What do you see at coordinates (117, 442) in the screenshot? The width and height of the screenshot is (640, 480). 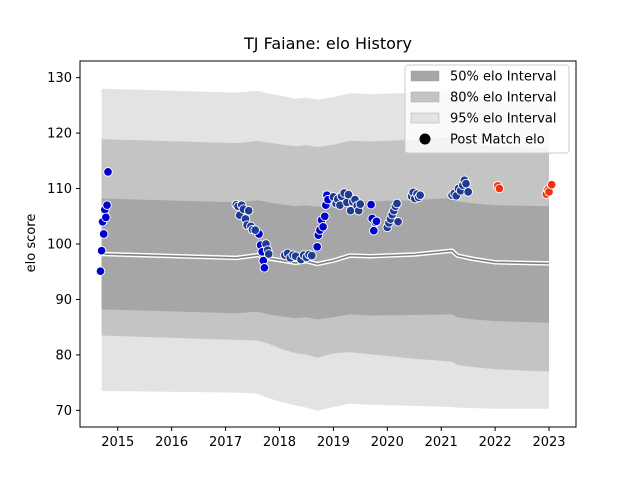 I see `x-tick-label: 2015` at bounding box center [117, 442].